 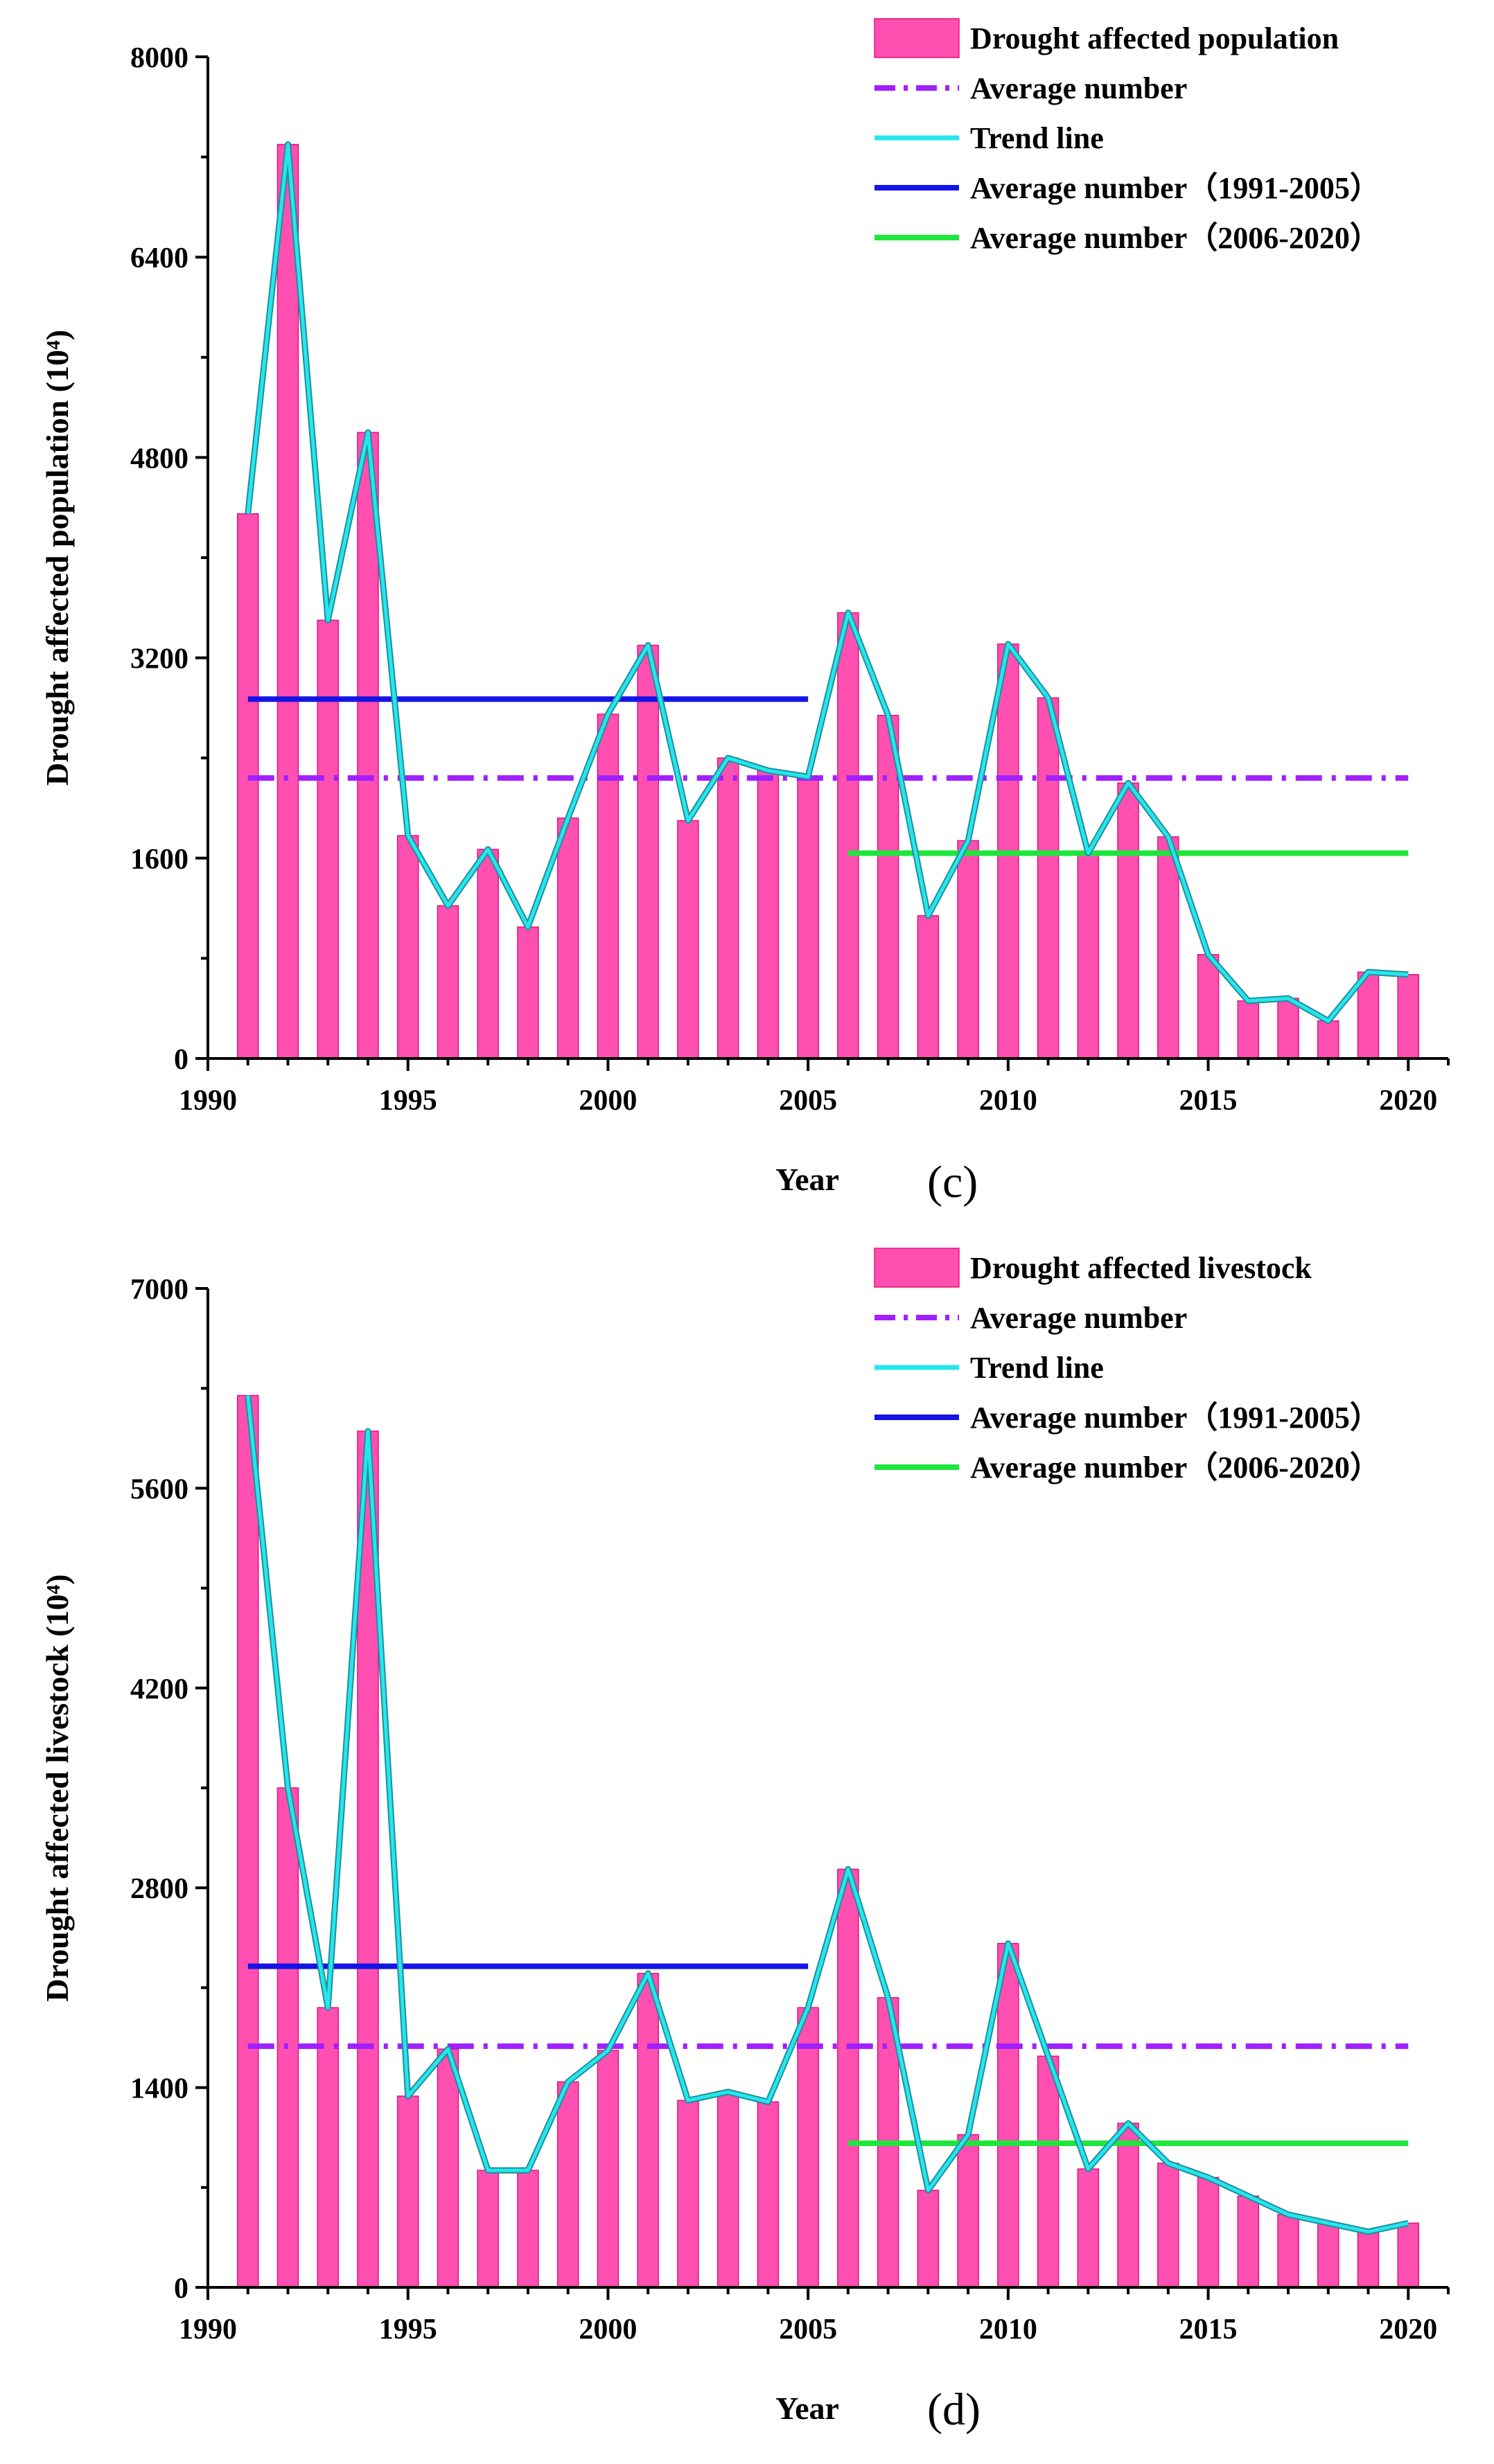 What do you see at coordinates (159, 2089) in the screenshot?
I see `y-tick-label: 1400` at bounding box center [159, 2089].